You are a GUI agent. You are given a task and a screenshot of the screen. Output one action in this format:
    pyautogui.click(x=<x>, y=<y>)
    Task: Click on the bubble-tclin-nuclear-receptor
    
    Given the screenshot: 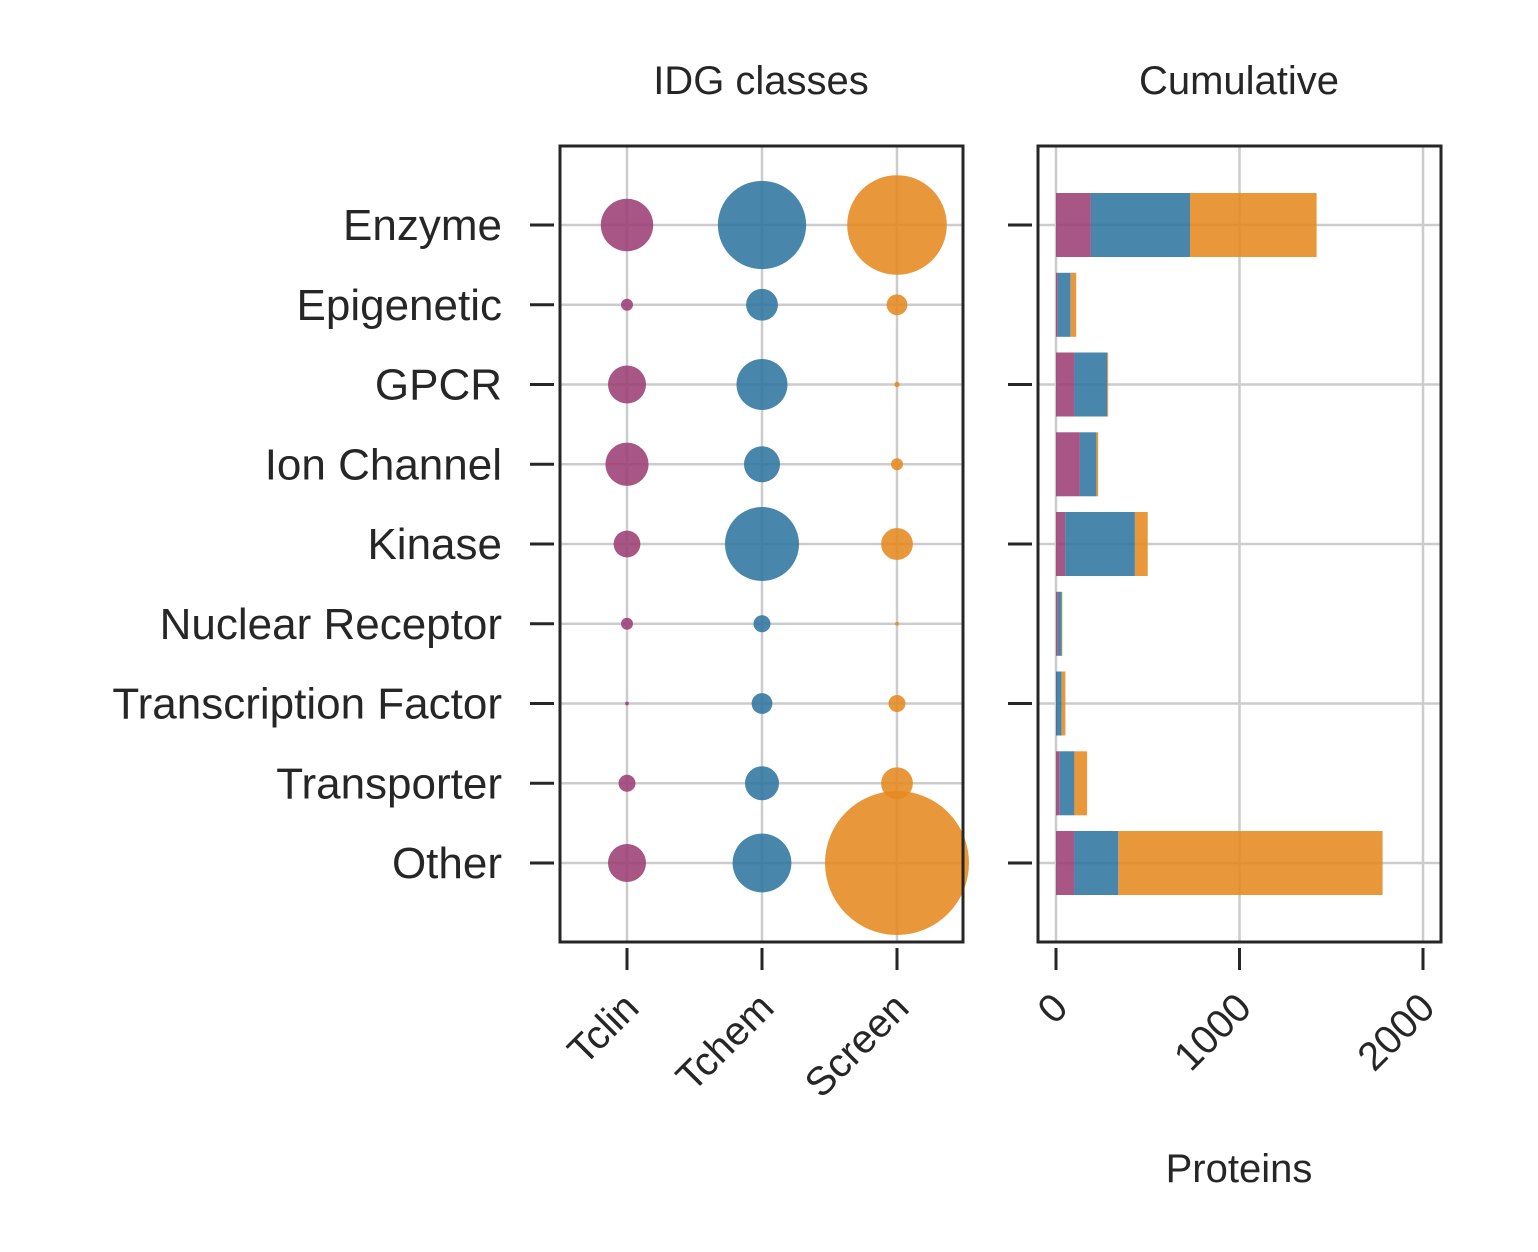 What is the action you would take?
    pyautogui.click(x=627, y=623)
    